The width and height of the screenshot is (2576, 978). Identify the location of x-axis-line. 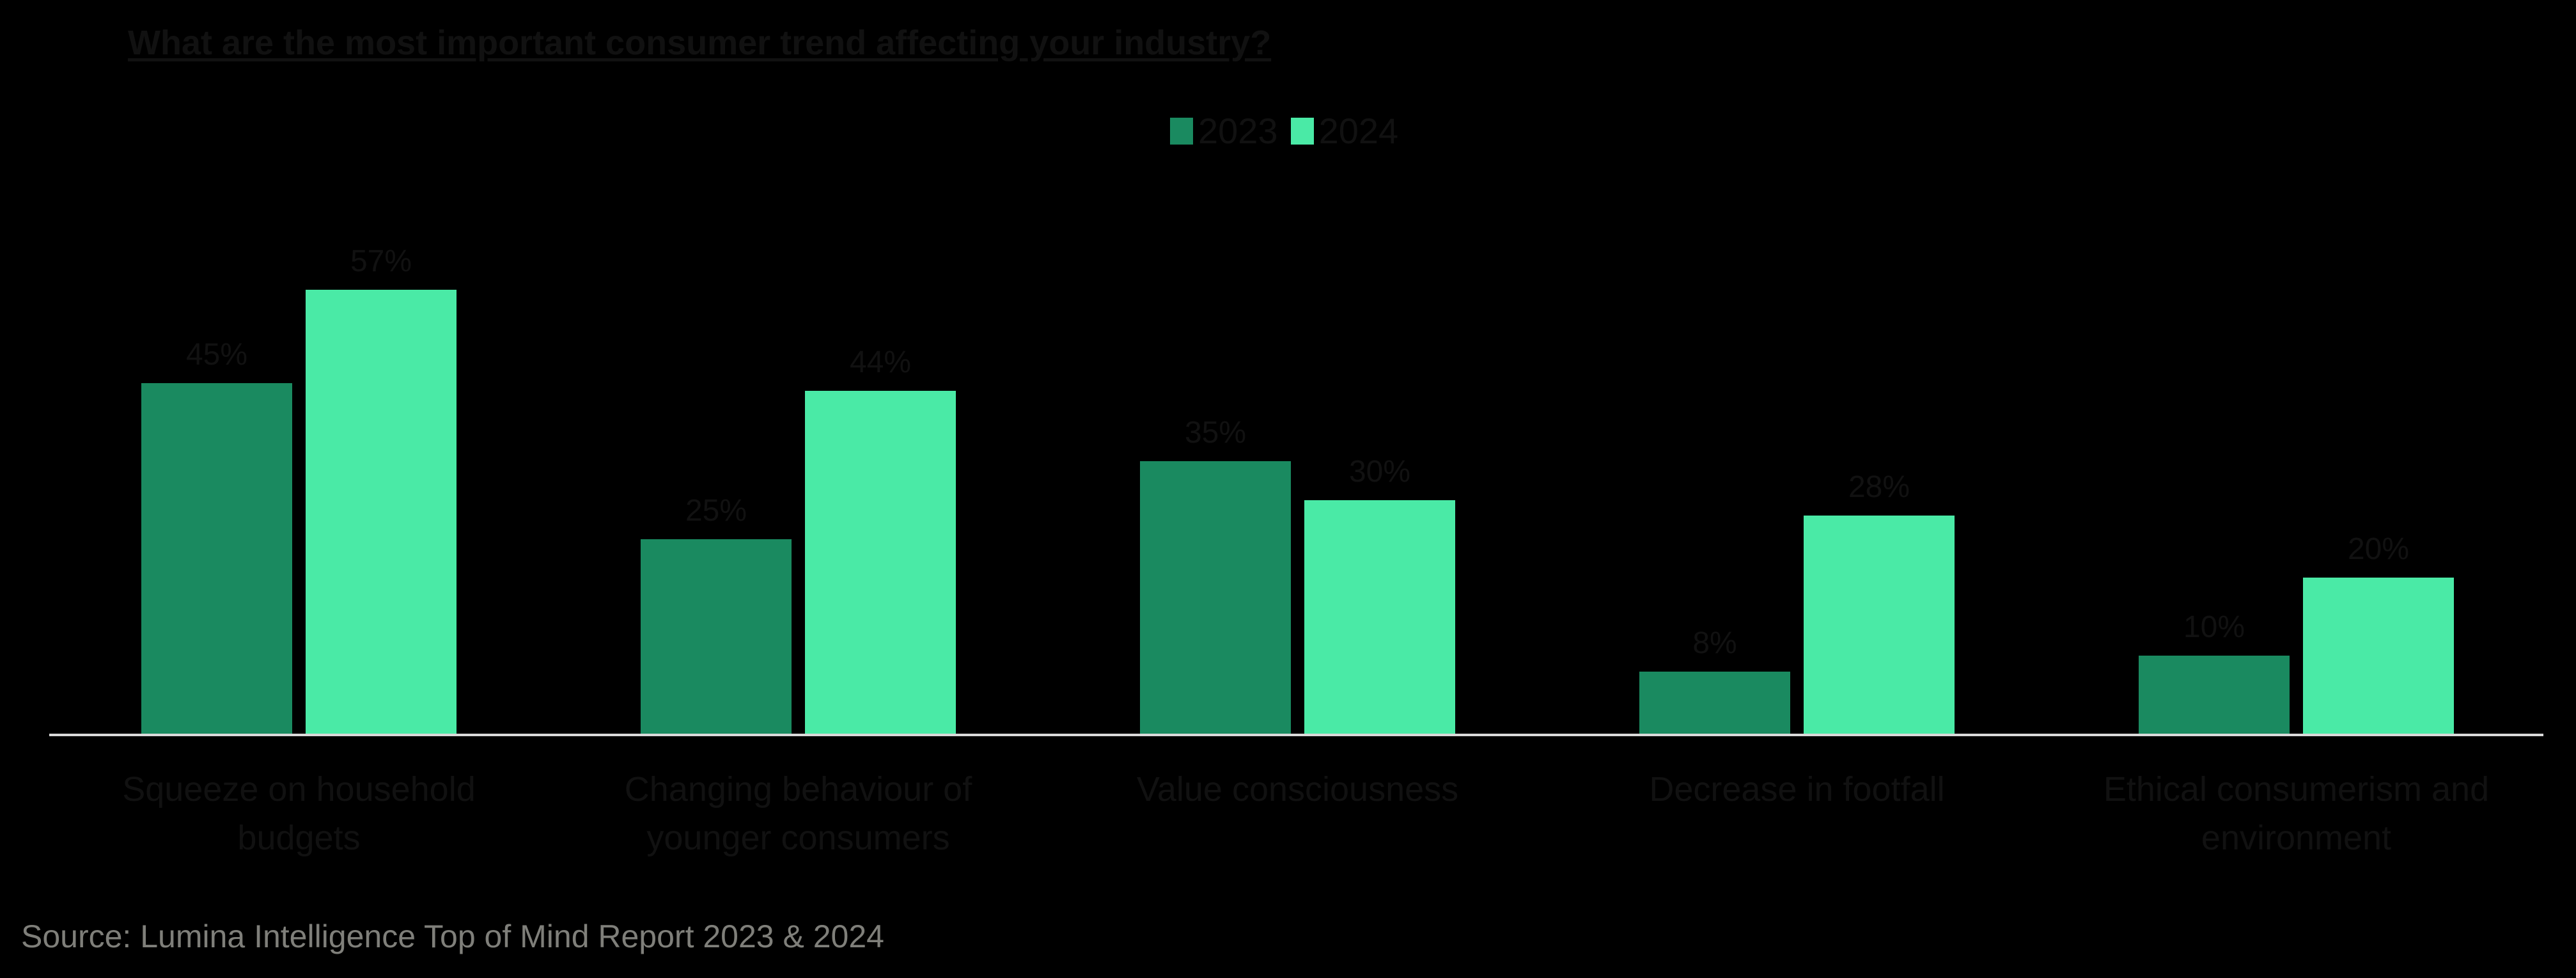
(1296, 735).